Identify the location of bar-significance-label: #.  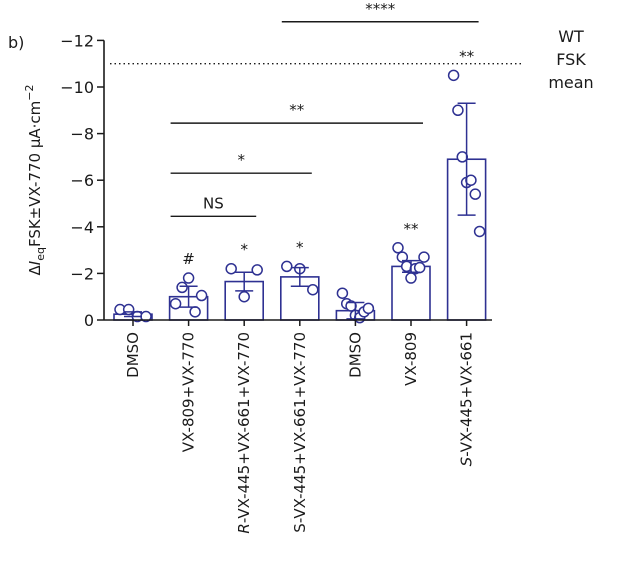
(188, 259).